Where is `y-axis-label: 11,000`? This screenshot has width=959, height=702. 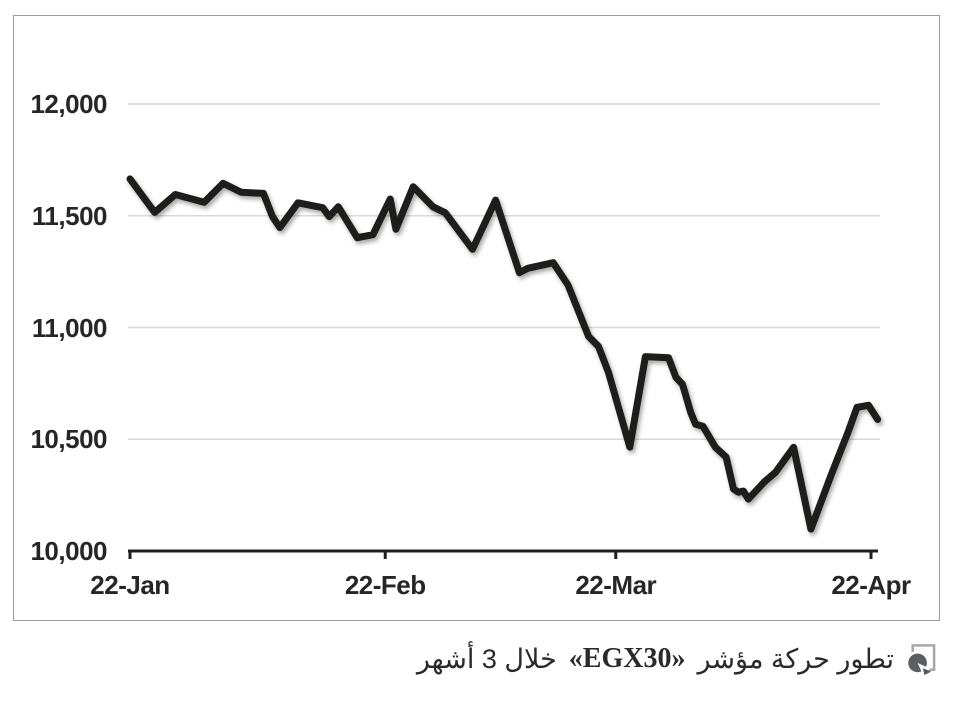 y-axis-label: 11,000 is located at coordinates (69, 327).